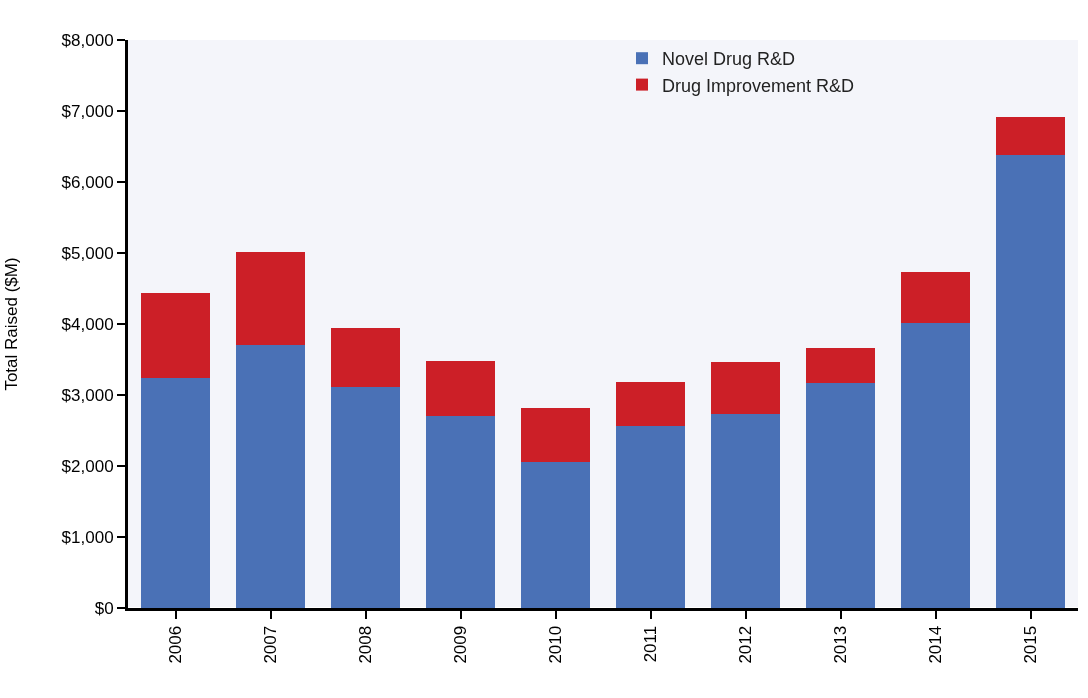 This screenshot has height=698, width=1088. I want to click on y-tick-label: $6,000, so click(87, 182).